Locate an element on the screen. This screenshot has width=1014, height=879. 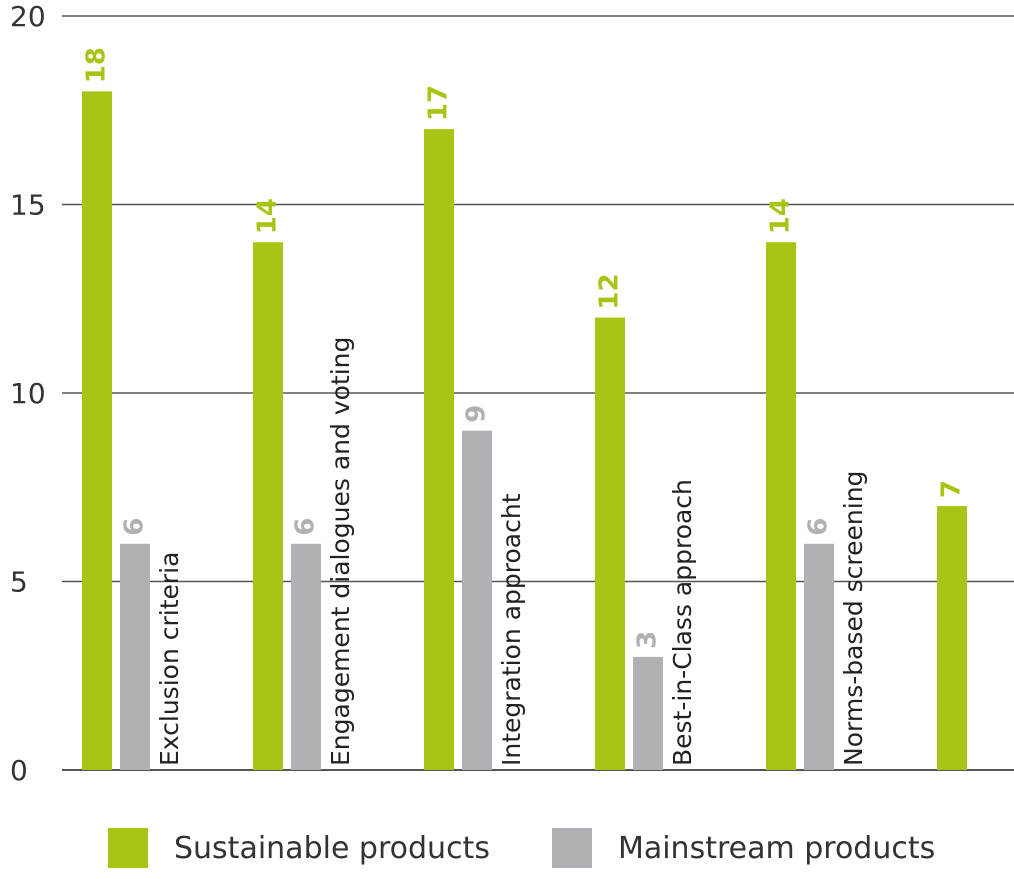
legend: Sustainable products Mainstream products is located at coordinates (558, 848).